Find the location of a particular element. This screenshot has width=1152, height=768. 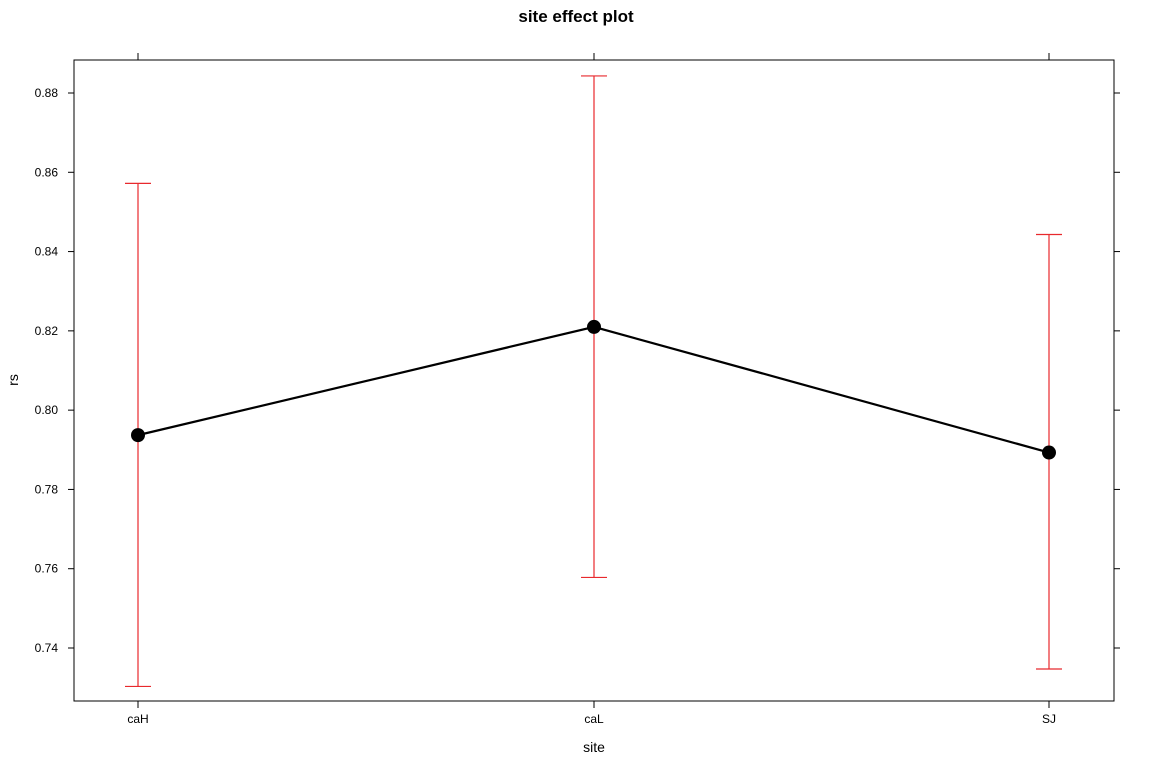

points is located at coordinates (593, 389).